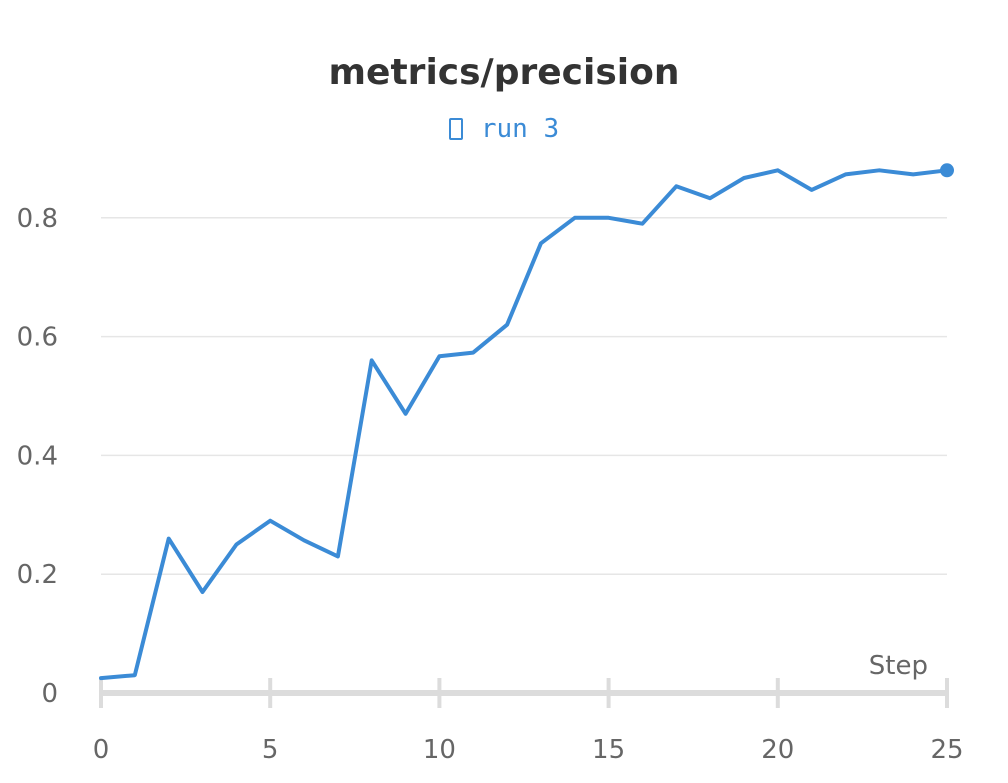 This screenshot has width=1008, height=783. I want to click on x-tick-label: 25, so click(946, 750).